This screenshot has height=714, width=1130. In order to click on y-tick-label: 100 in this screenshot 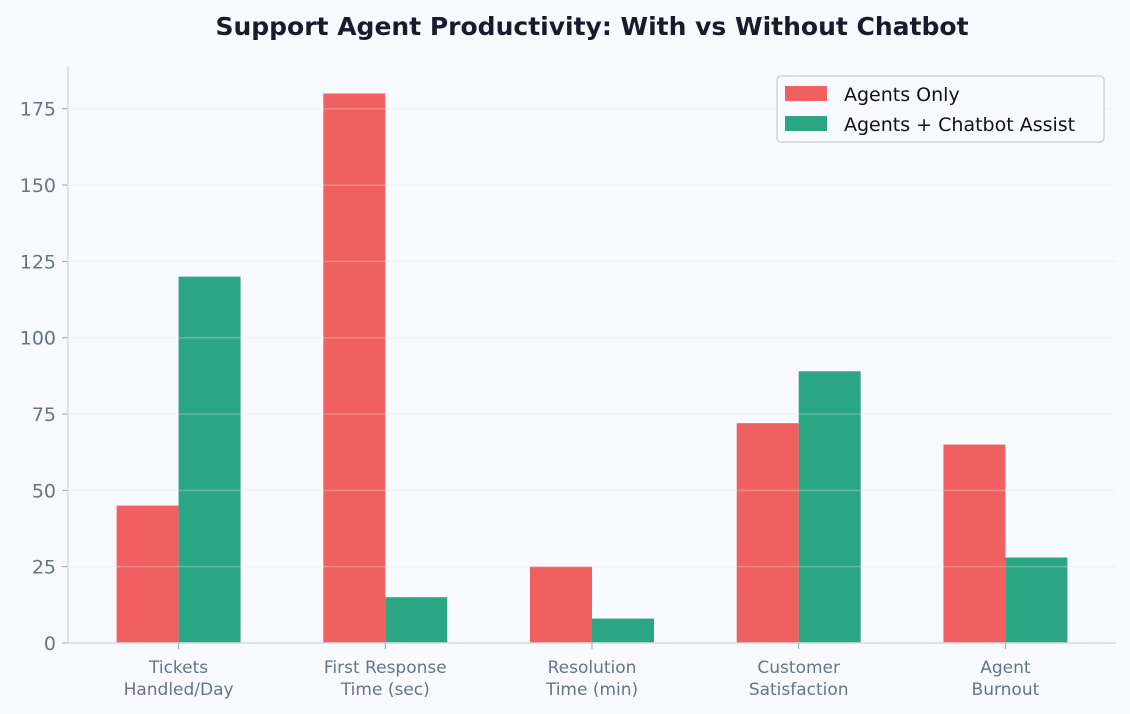, I will do `click(38, 339)`.